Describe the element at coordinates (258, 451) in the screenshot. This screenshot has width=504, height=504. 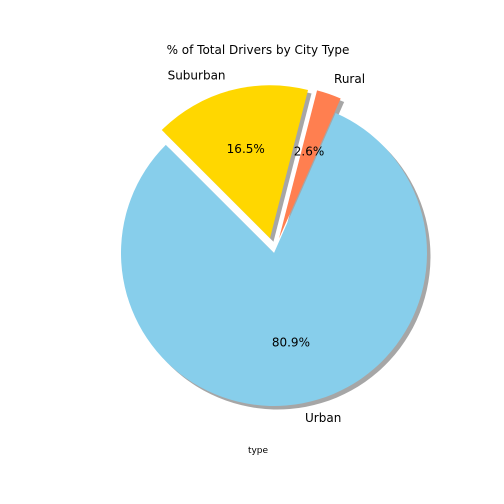
I see `x-axis-label: type` at that location.